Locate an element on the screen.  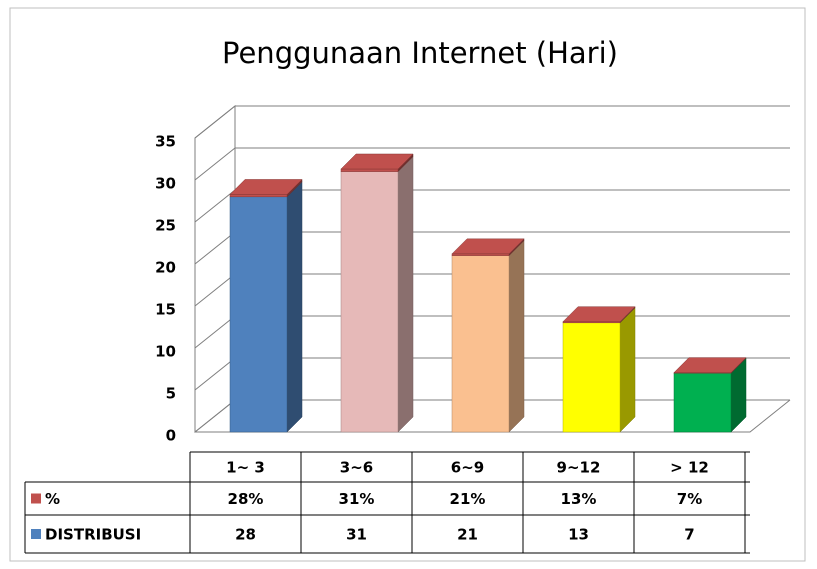
table-value: 28% is located at coordinates (246, 499).